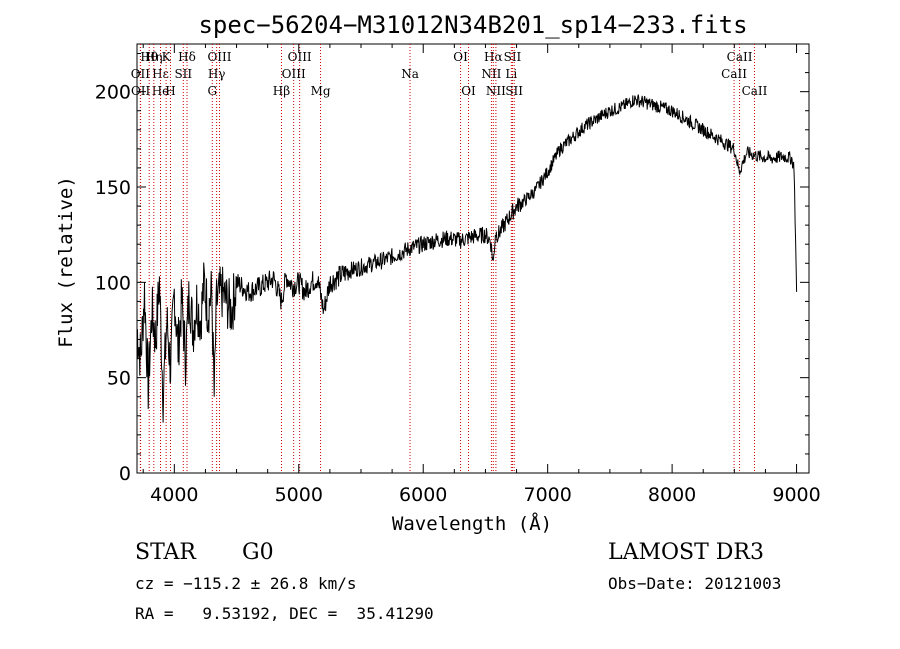  What do you see at coordinates (695, 583) in the screenshot?
I see `observation-date: Obs−Date: 20121003` at bounding box center [695, 583].